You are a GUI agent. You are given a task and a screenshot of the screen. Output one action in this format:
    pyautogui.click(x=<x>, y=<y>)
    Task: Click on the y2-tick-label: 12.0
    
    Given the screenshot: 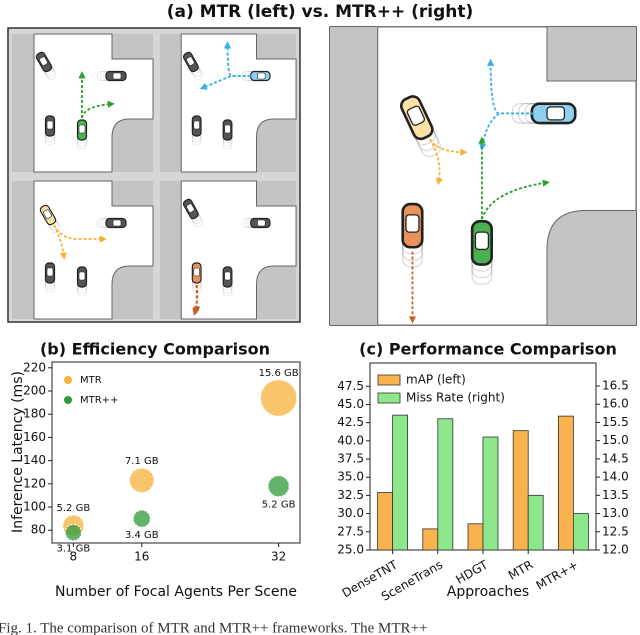 What is the action you would take?
    pyautogui.click(x=615, y=550)
    